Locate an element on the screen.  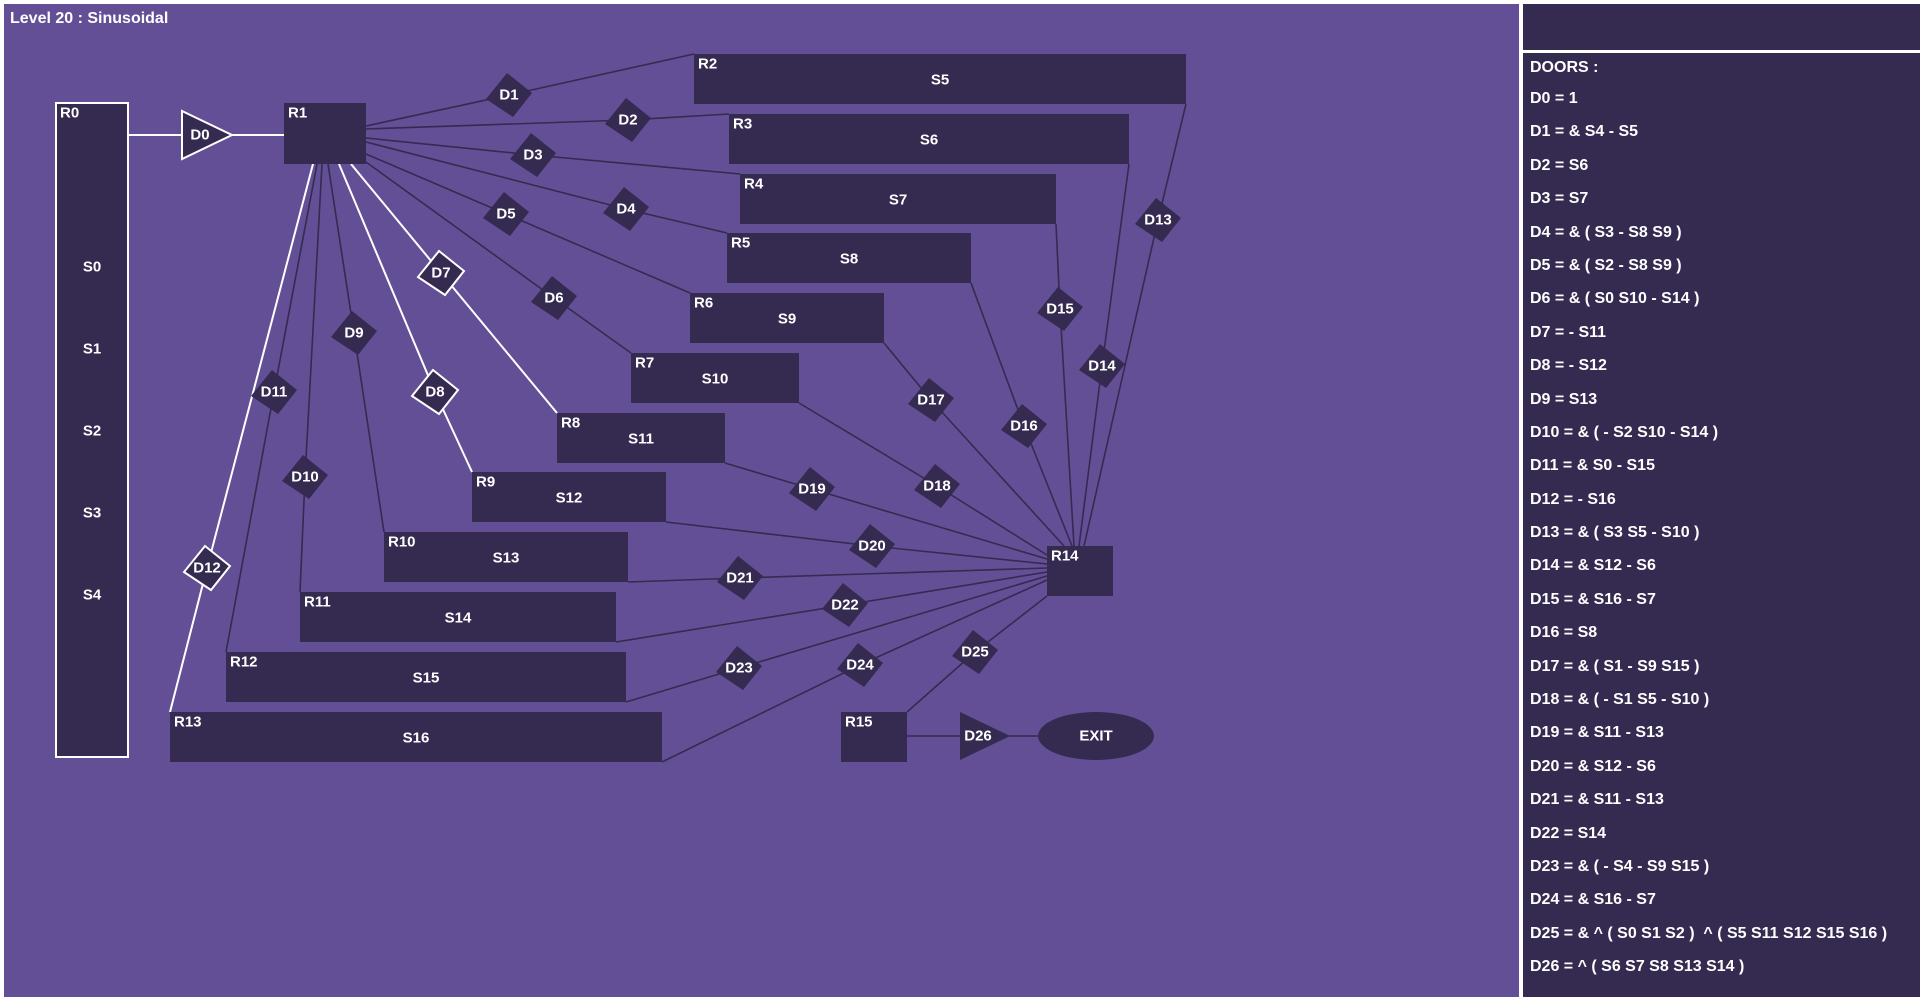
door-d3: D3 is located at coordinates (533, 155).